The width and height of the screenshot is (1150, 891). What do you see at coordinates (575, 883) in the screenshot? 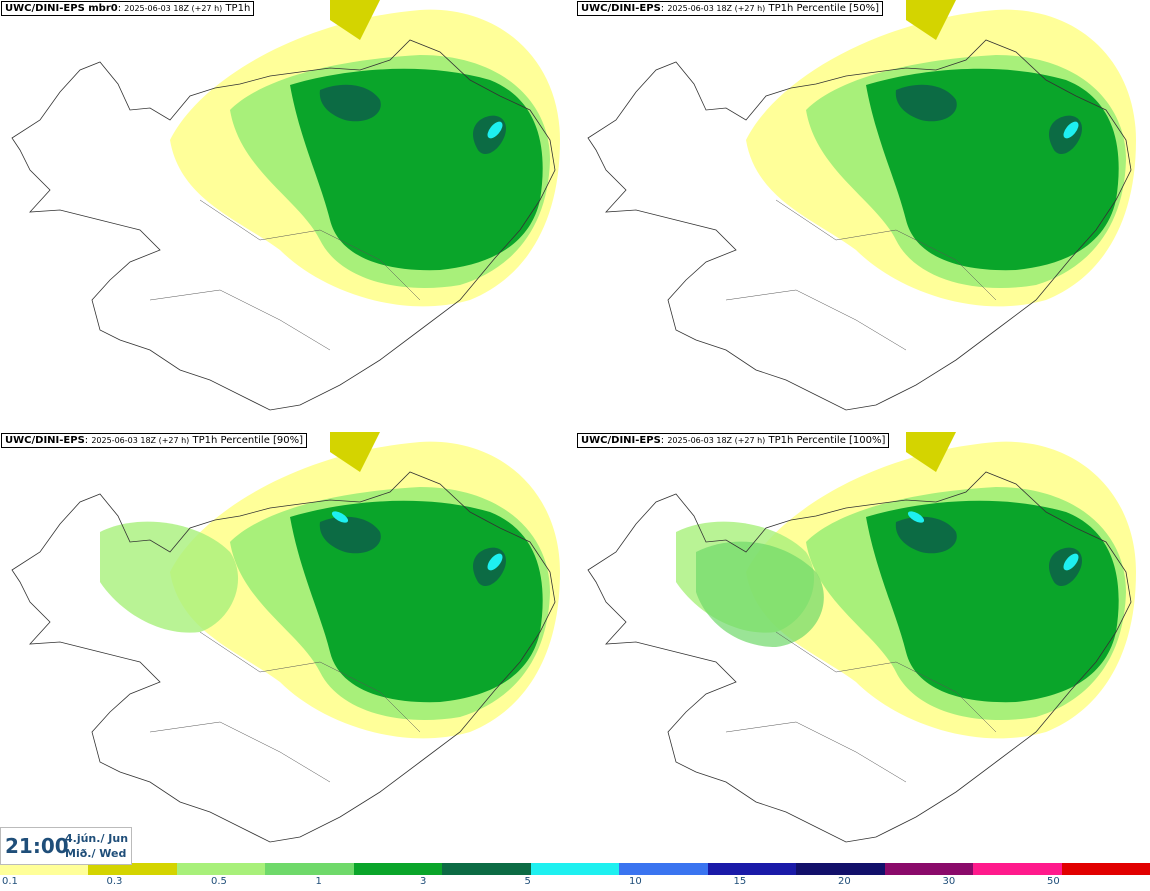
I see `colorbar-labels: 0.1 0.3 0.5 1 3 5 10 15 20 30 50` at bounding box center [575, 883].